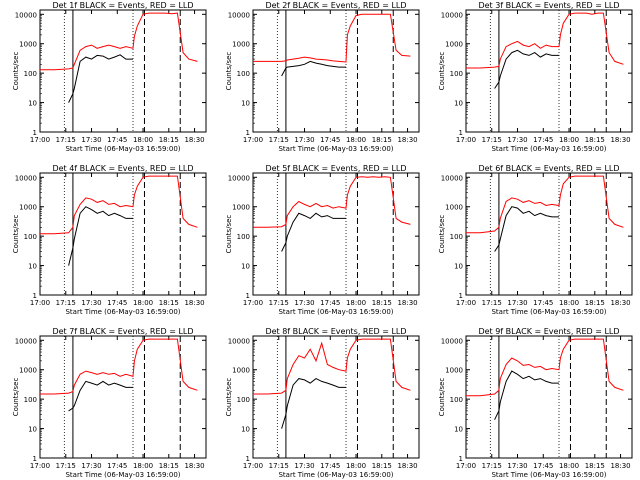  Describe the element at coordinates (548, 5) in the screenshot. I see `panel-title: Det 3f BLACK = Events, RED = LLD` at that location.